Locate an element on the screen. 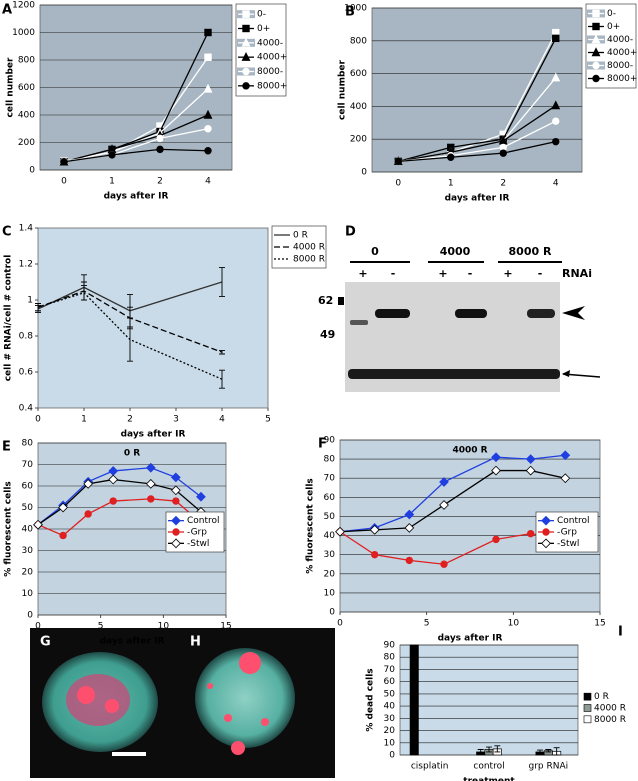  x-tick-label: control is located at coordinates (488, 767).